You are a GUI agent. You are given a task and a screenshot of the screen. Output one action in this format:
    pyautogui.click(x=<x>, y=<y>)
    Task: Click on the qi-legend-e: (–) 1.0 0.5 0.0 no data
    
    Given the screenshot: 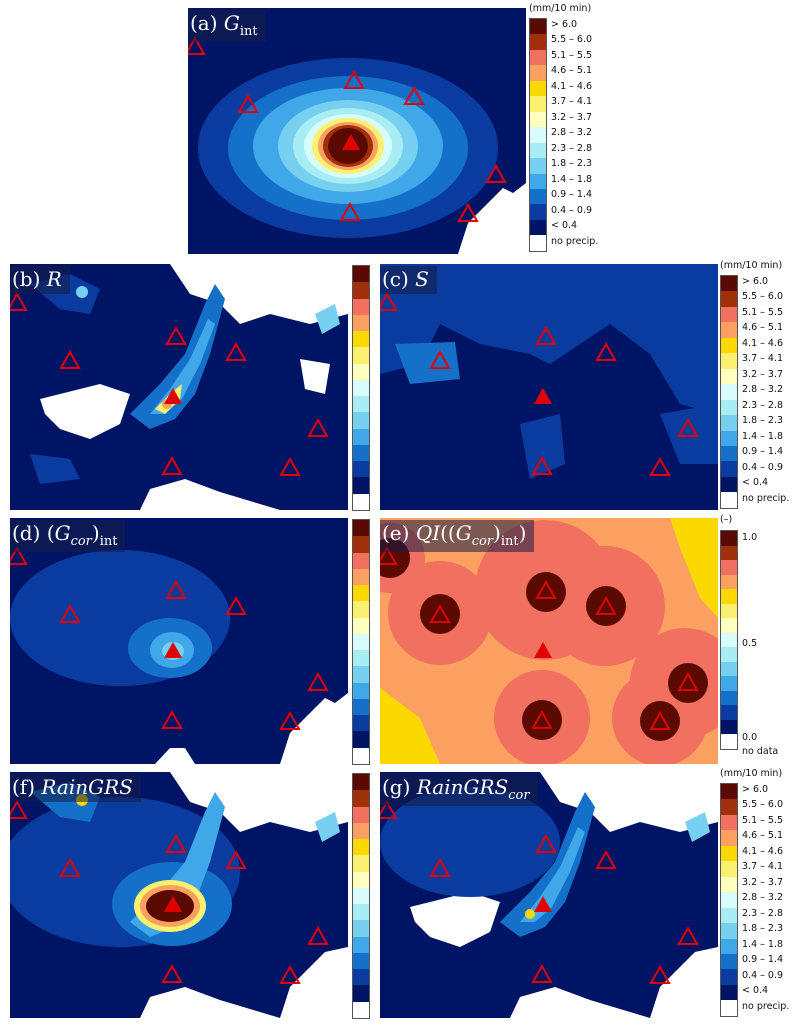 What is the action you would take?
    pyautogui.click(x=759, y=639)
    